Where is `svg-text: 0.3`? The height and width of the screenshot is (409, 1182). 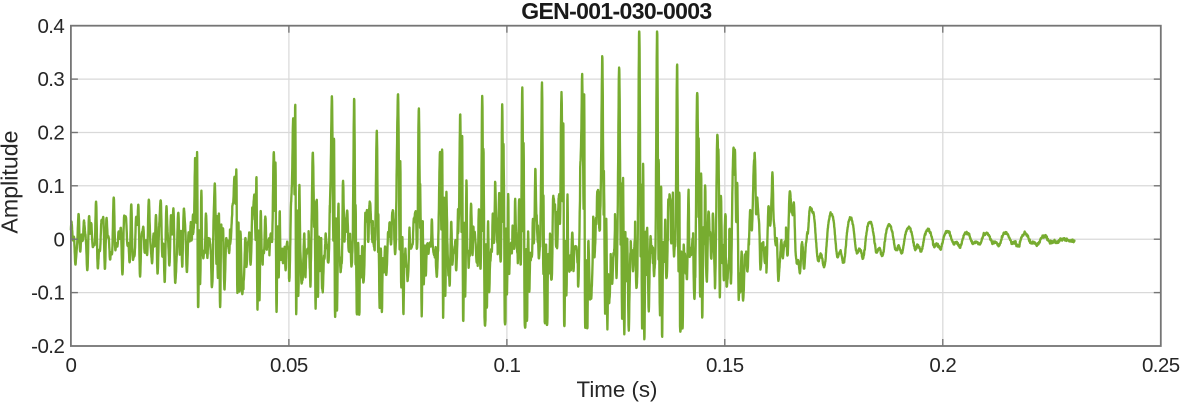 svg-text: 0.3 is located at coordinates (50, 79).